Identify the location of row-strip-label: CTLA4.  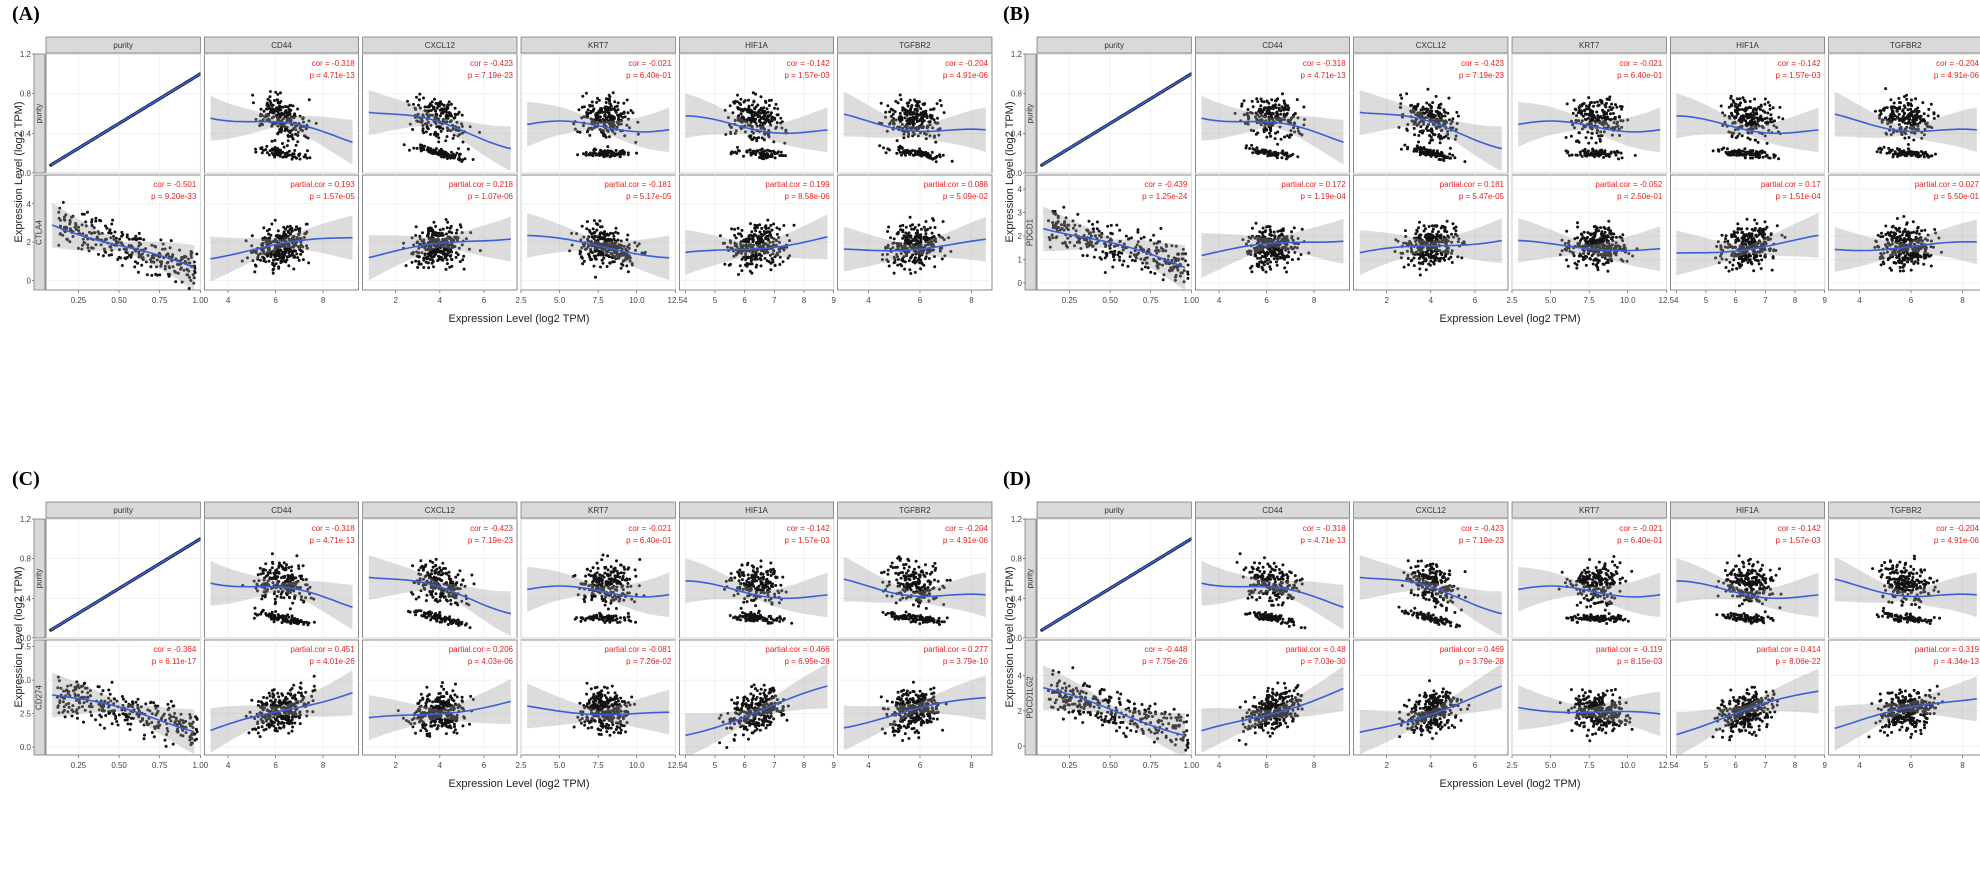
(39, 232).